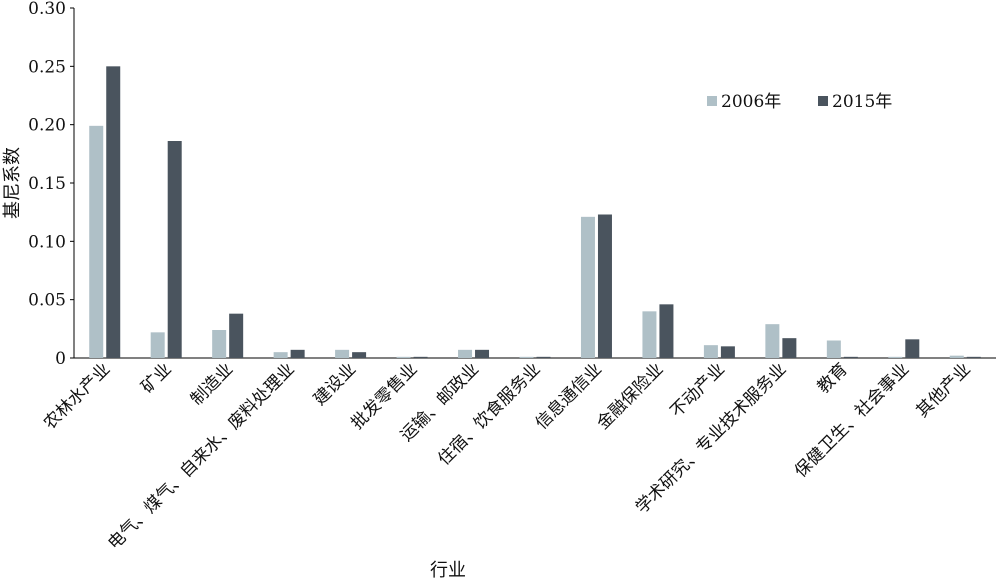 The height and width of the screenshot is (582, 1000). What do you see at coordinates (335, 384) in the screenshot?
I see `x-category-label: 建设业` at bounding box center [335, 384].